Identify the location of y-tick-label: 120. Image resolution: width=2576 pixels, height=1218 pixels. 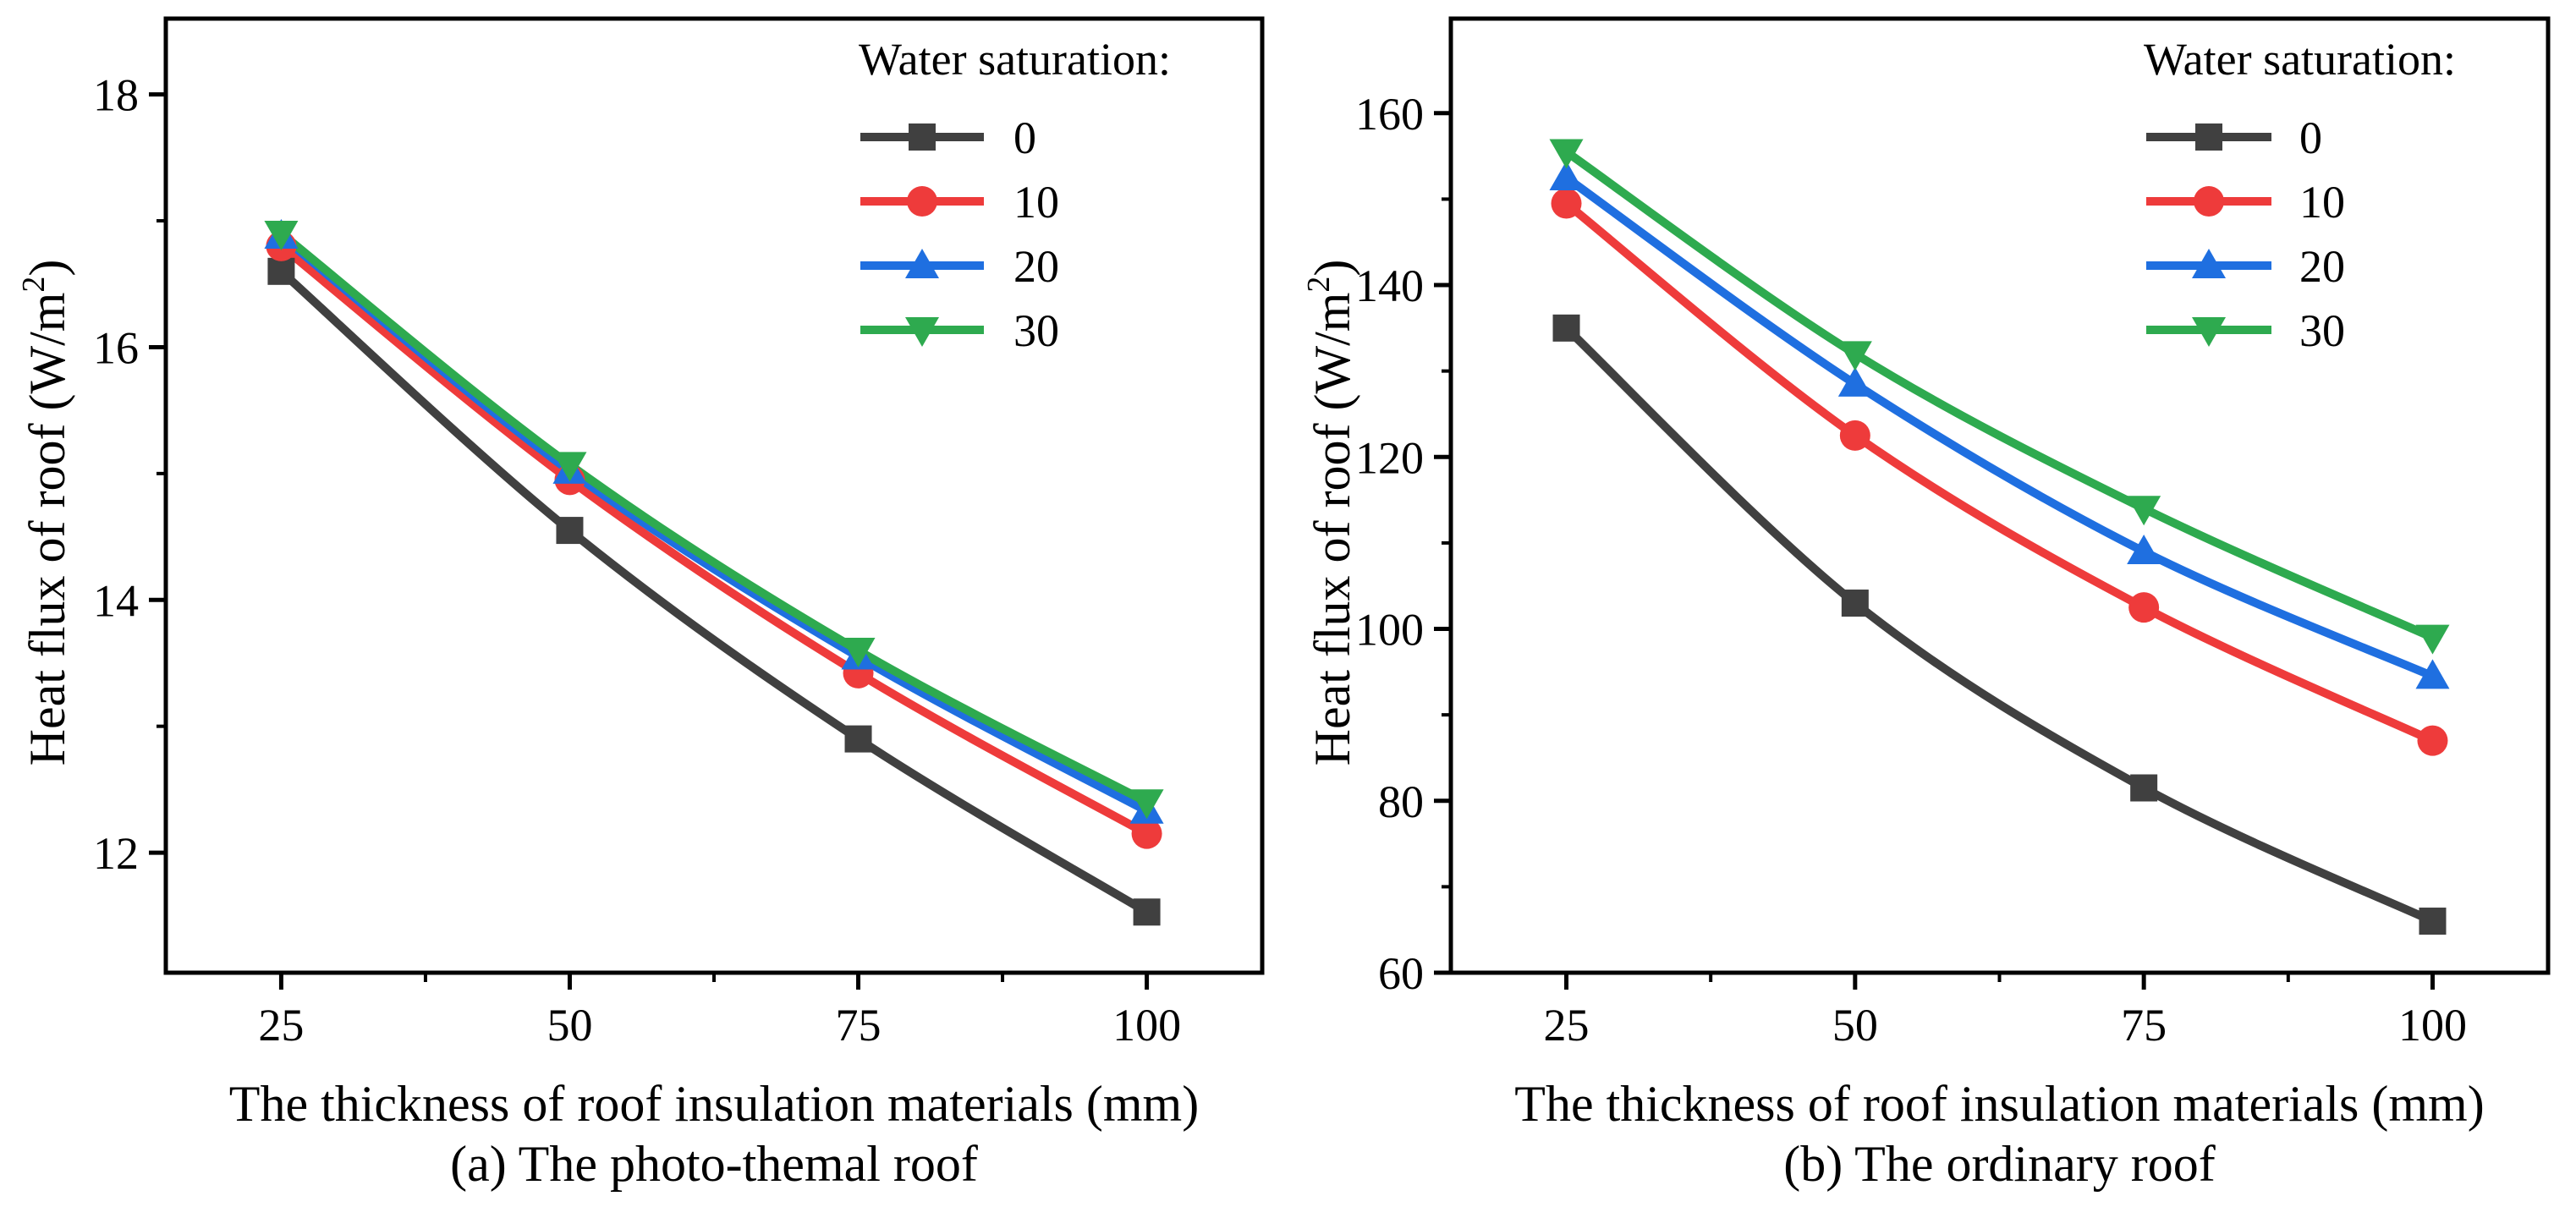
(1389, 458).